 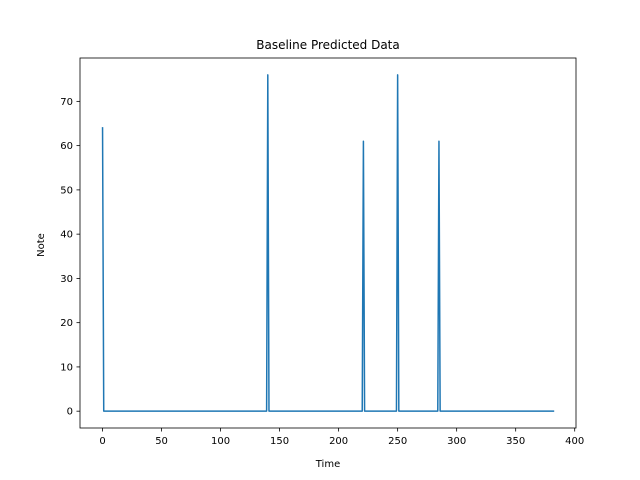 I want to click on y-tick-label: 50, so click(x=66, y=190).